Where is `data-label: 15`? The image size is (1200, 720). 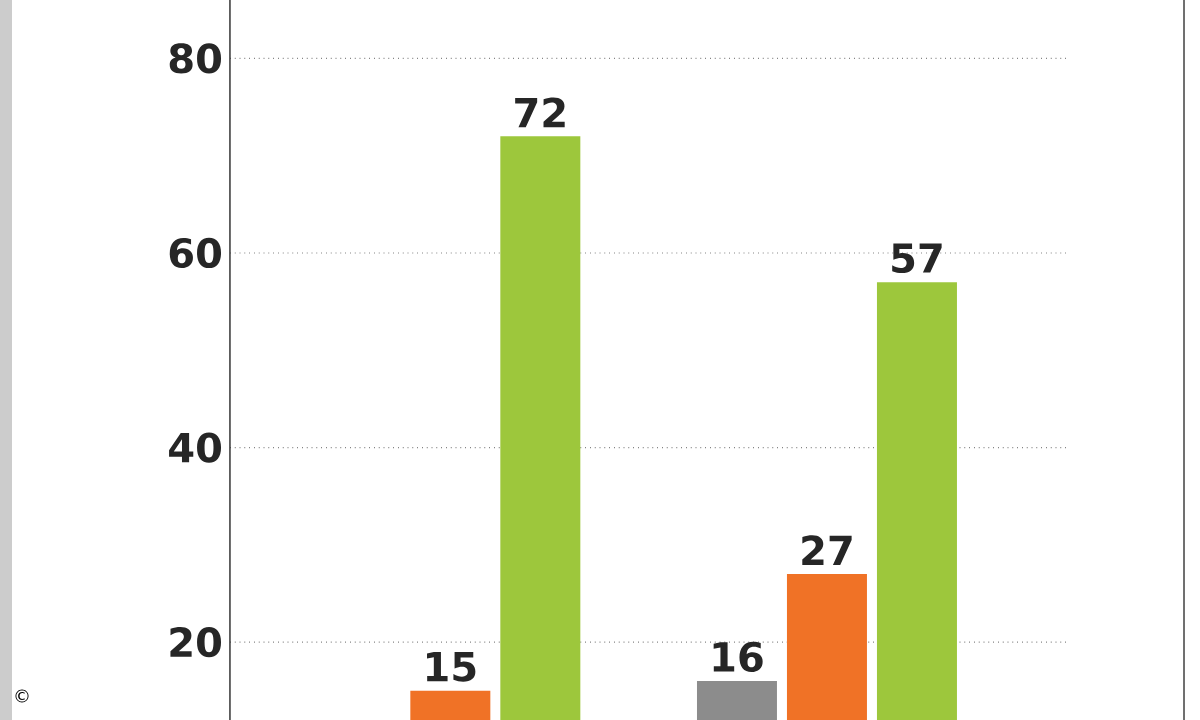
data-label: 15 is located at coordinates (451, 667).